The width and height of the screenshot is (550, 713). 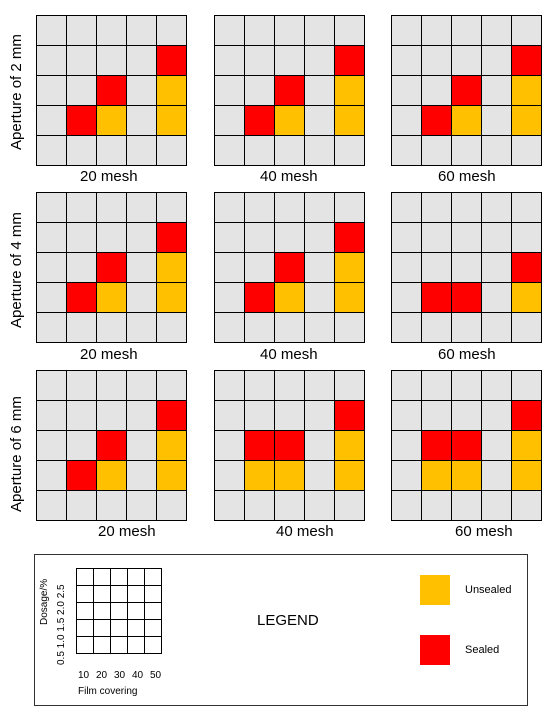 I want to click on legend-x-tick: 10, so click(x=84, y=675).